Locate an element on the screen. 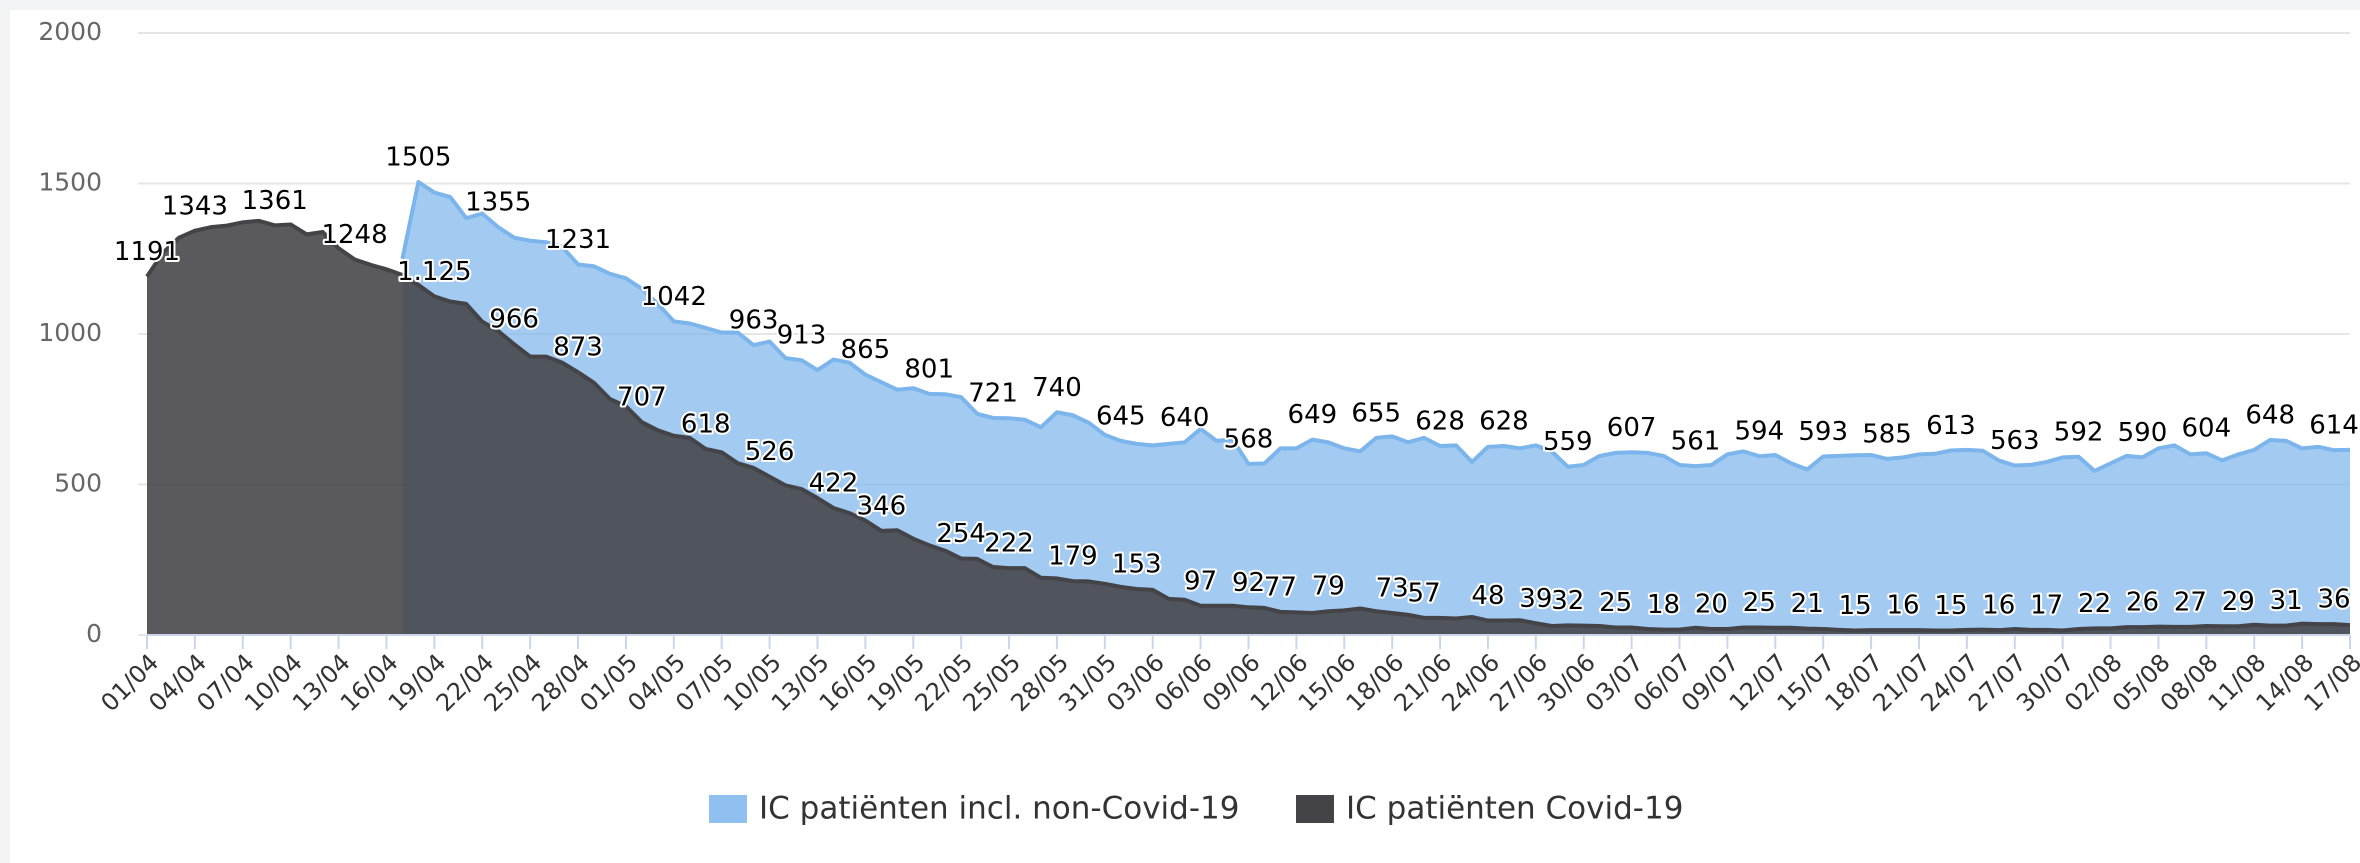 Image resolution: width=2360 pixels, height=863 pixels. data-label: 585 is located at coordinates (1887, 434).